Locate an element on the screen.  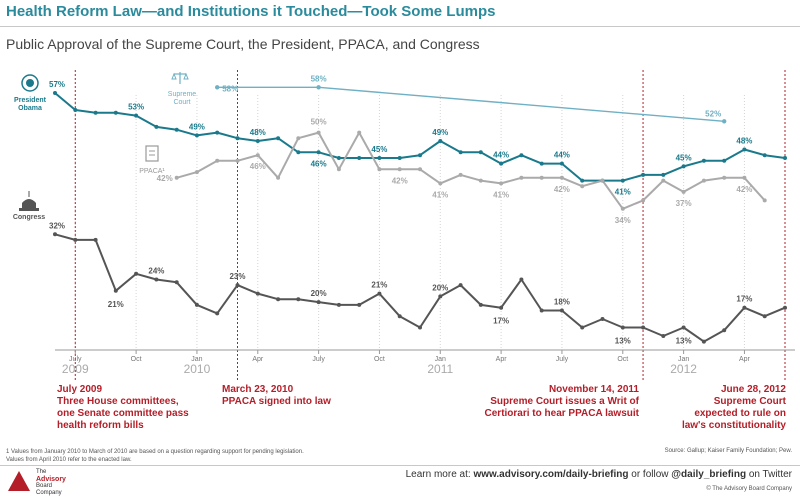
x-tick-label: Jan is located at coordinates (440, 359).